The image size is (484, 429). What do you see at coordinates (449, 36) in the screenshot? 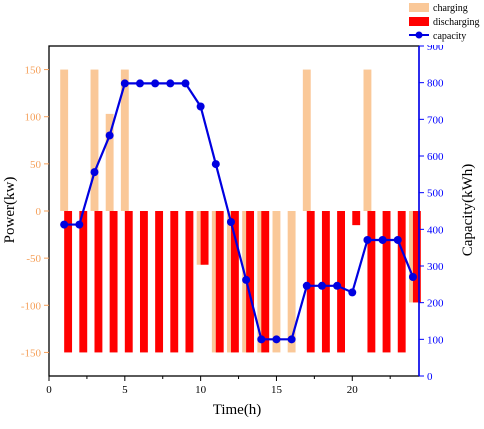
I see `legend-label-capacity: capacity` at bounding box center [449, 36].